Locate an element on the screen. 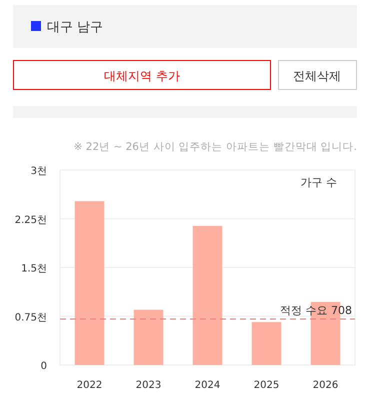 This screenshot has height=408, width=382. x-tick-label: 2025 is located at coordinates (267, 385).